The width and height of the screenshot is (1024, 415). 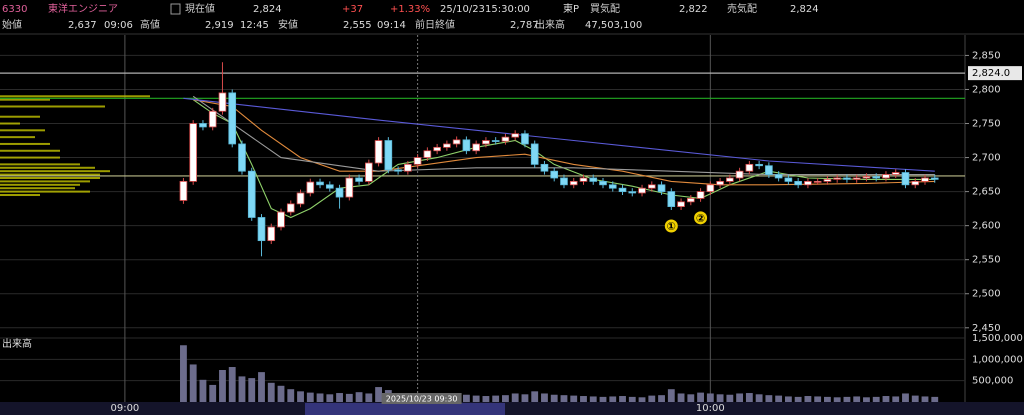 I want to click on change-pct: +1.33%, so click(x=410, y=9).